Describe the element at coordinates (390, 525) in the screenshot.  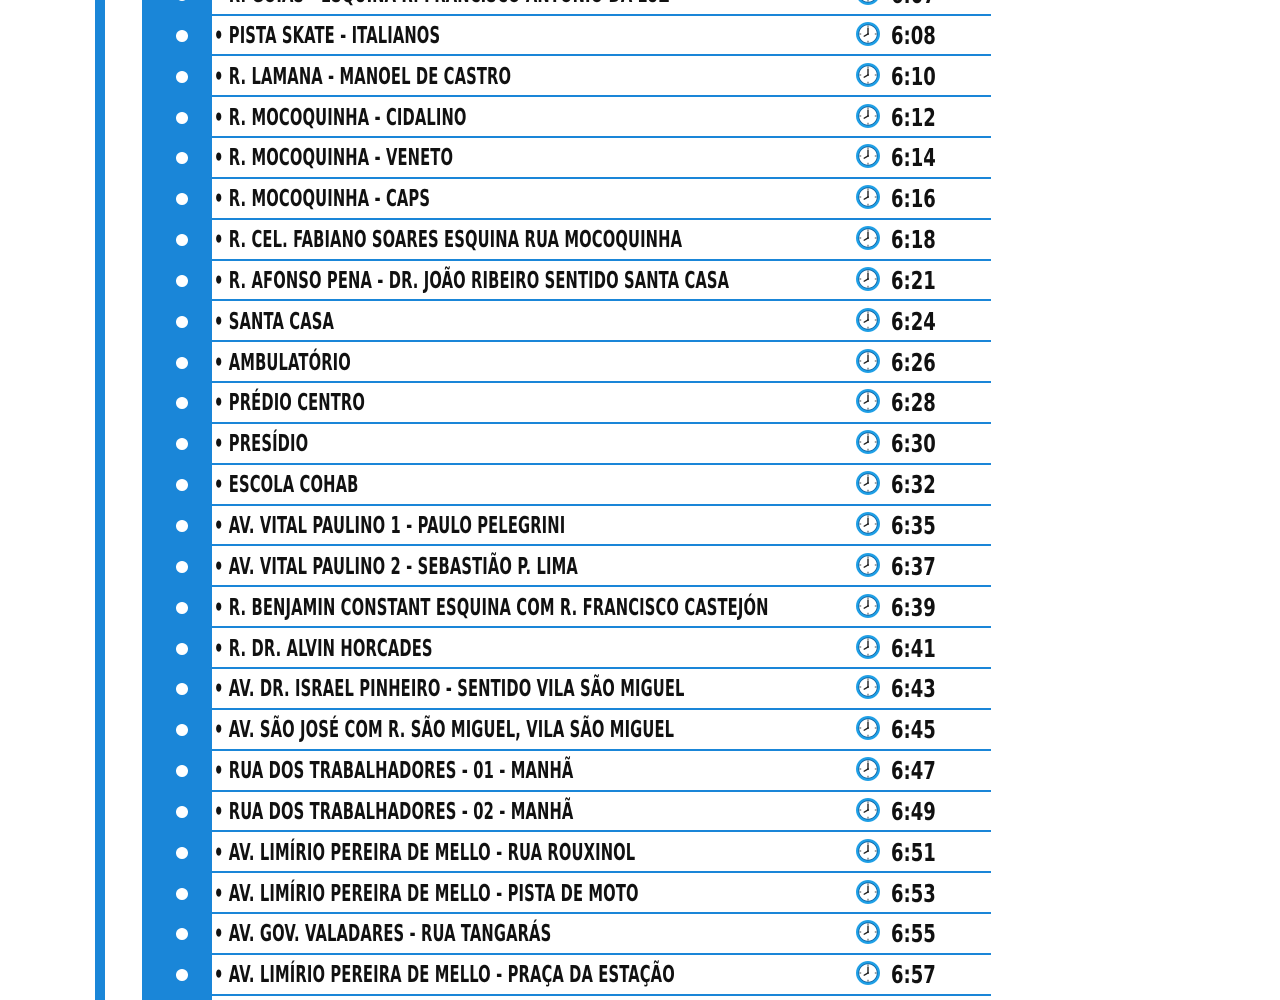
I see `stop-name: • AV. VITAL PAULINO 1 - PAULO PELEGRINI` at that location.